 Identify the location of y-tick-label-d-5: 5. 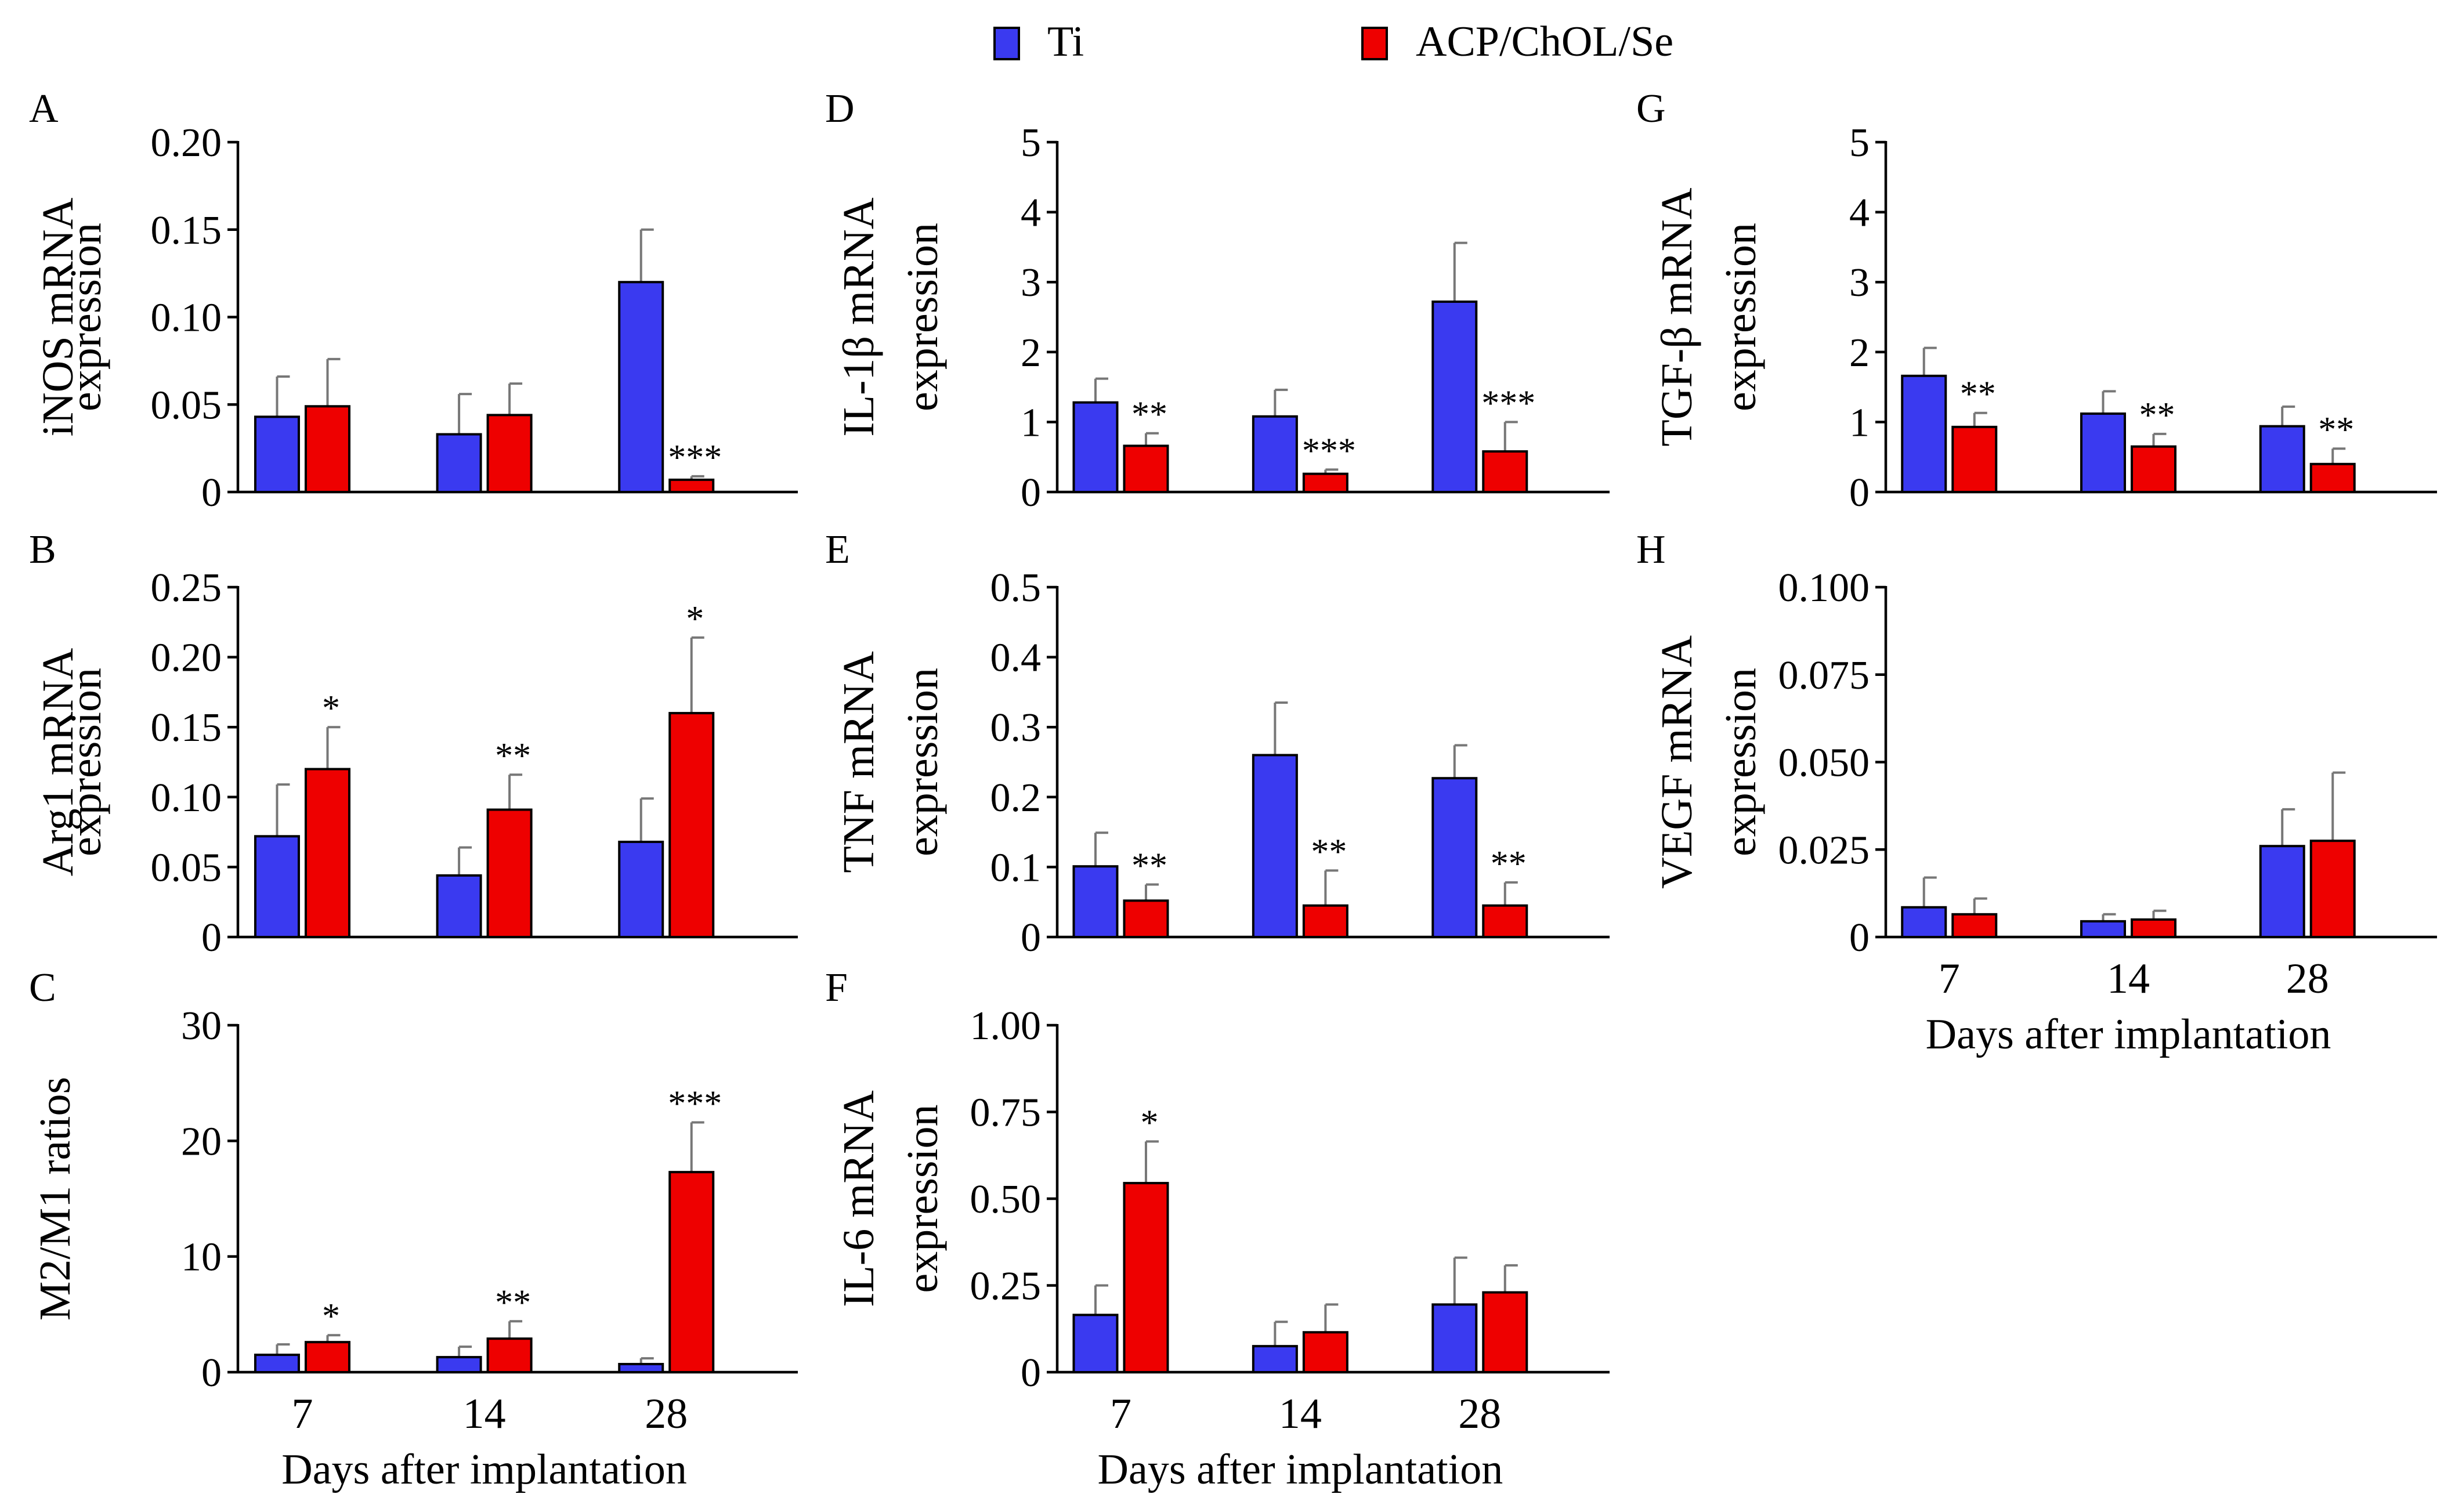
(1031, 143).